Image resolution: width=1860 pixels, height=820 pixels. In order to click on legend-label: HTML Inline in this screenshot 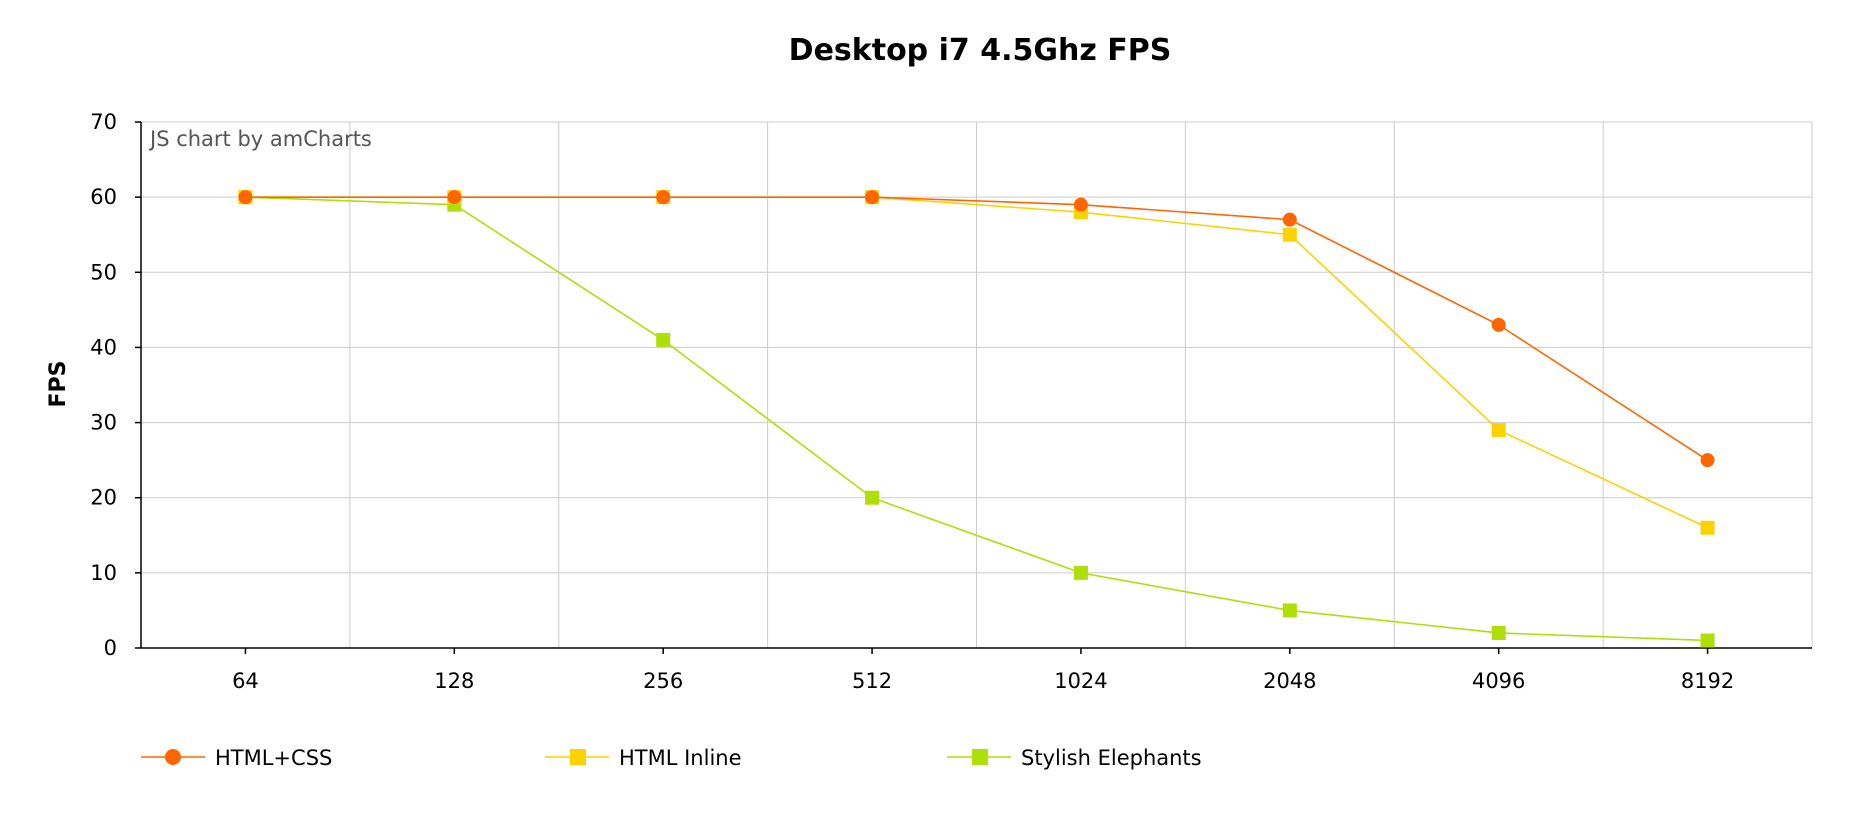, I will do `click(680, 758)`.